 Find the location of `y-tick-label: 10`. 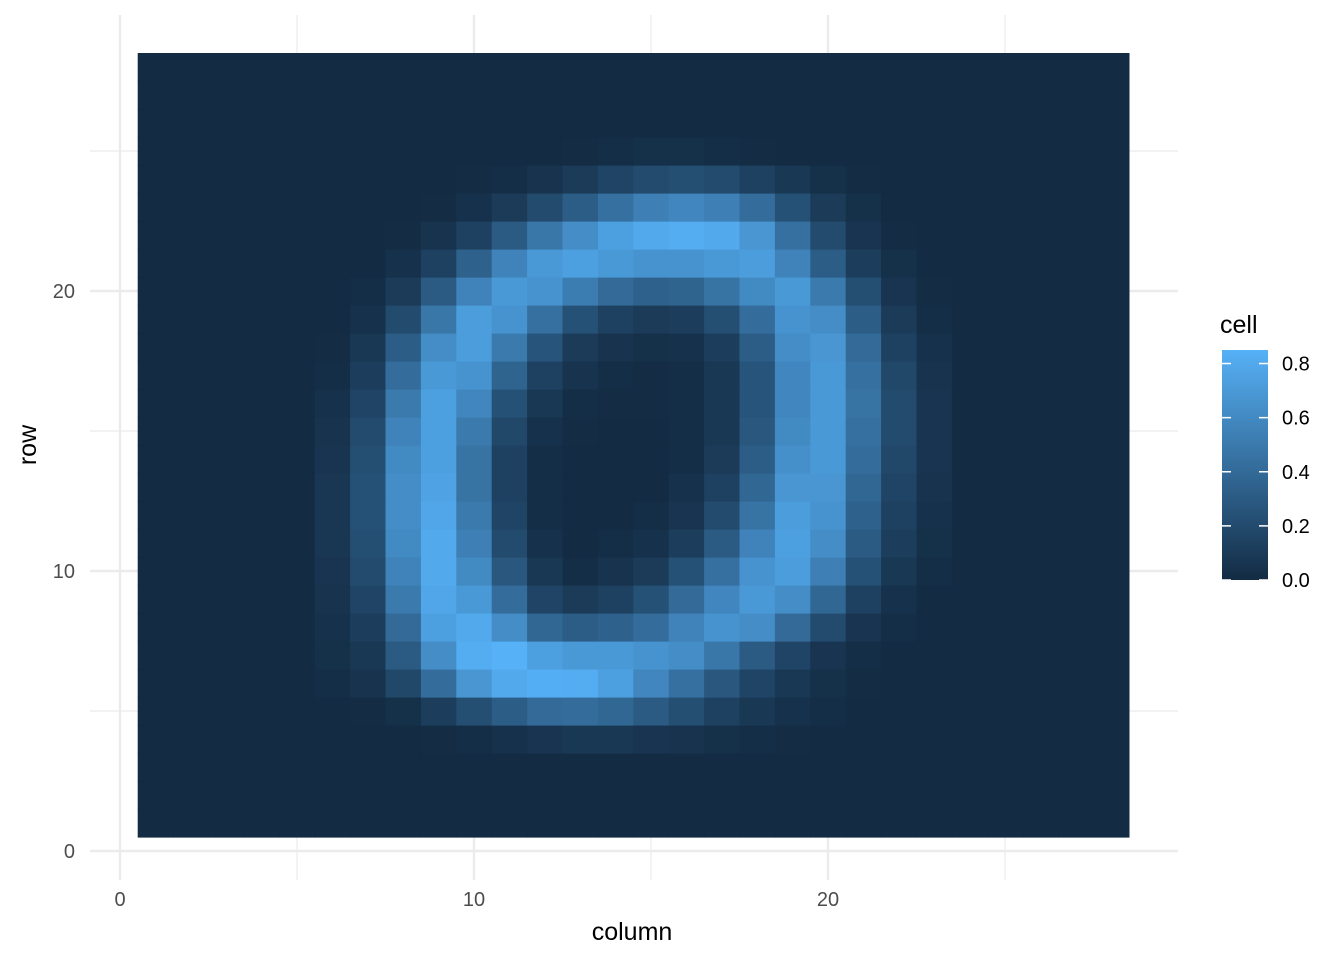

y-tick-label: 10 is located at coordinates (64, 572).